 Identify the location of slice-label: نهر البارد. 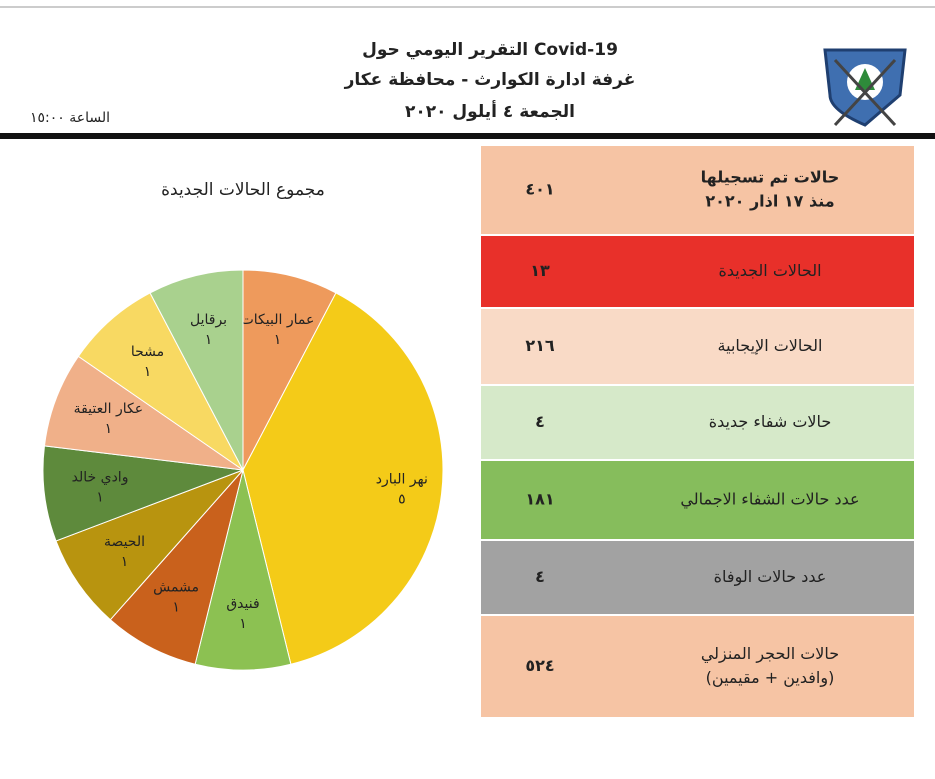
(402, 479).